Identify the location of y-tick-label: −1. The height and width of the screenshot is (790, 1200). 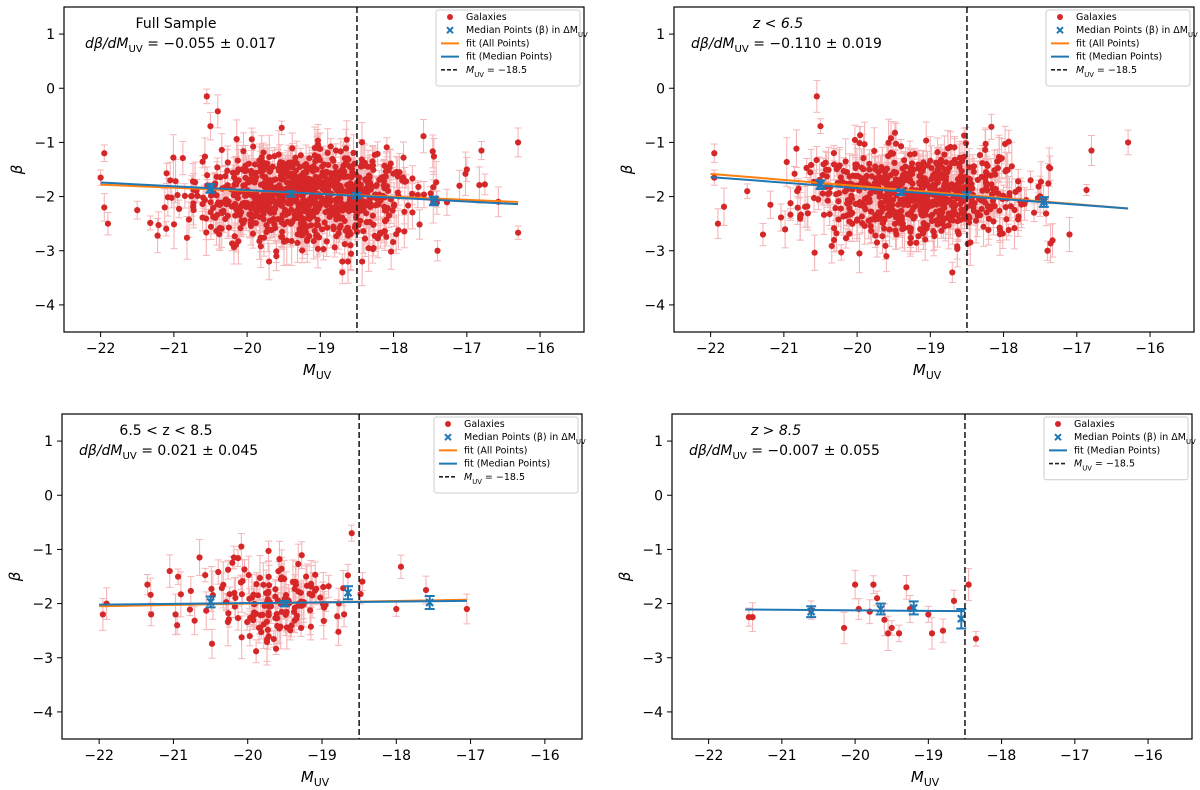
(44, 143).